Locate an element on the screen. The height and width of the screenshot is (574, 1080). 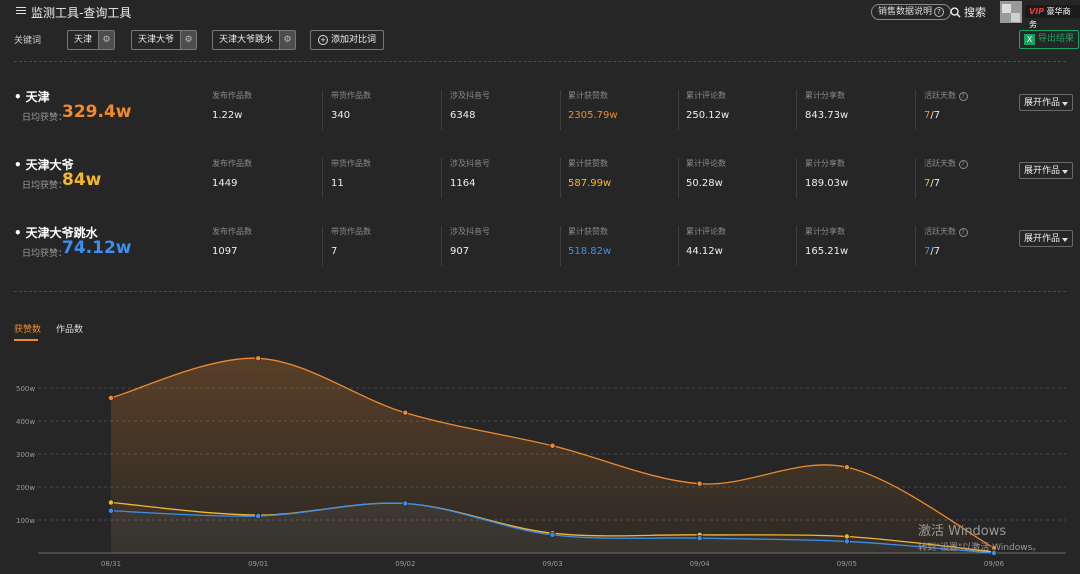
export-button: X 导出结果 is located at coordinates (1049, 39).